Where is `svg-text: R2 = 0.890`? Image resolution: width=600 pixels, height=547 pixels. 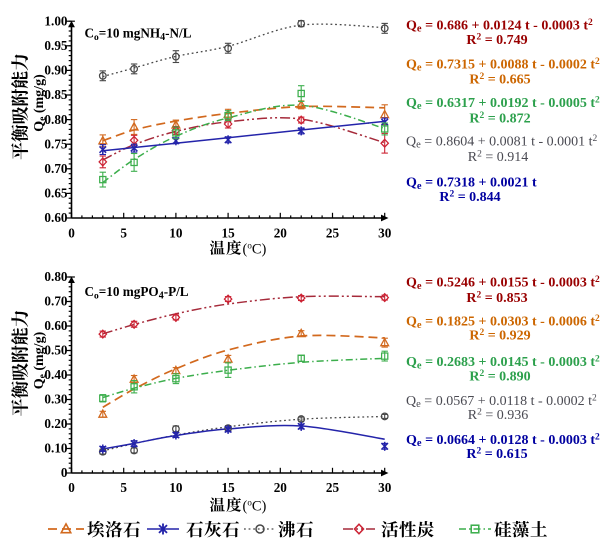
svg-text: R2 = 0.890 is located at coordinates (499, 377).